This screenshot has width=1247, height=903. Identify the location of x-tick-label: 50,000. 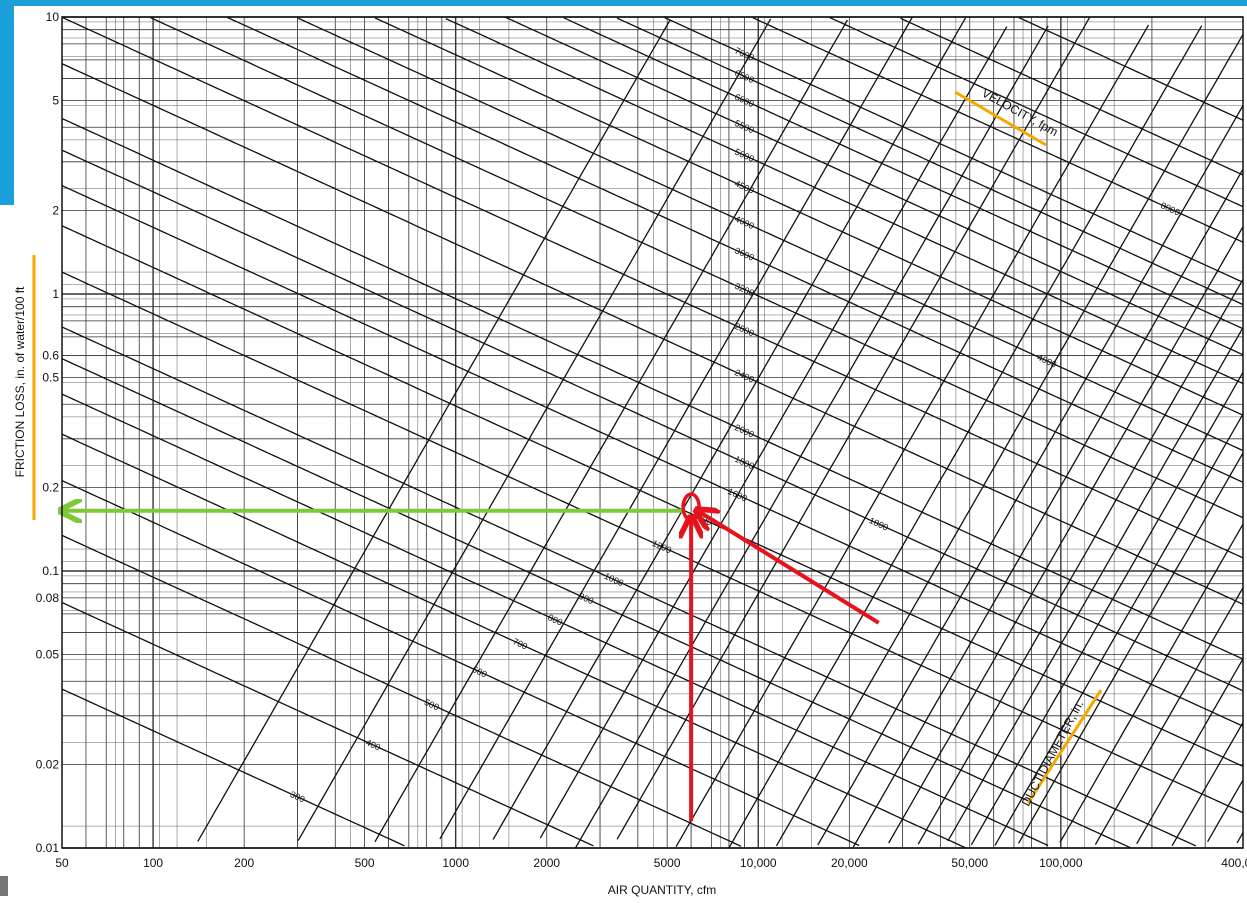
(969, 863).